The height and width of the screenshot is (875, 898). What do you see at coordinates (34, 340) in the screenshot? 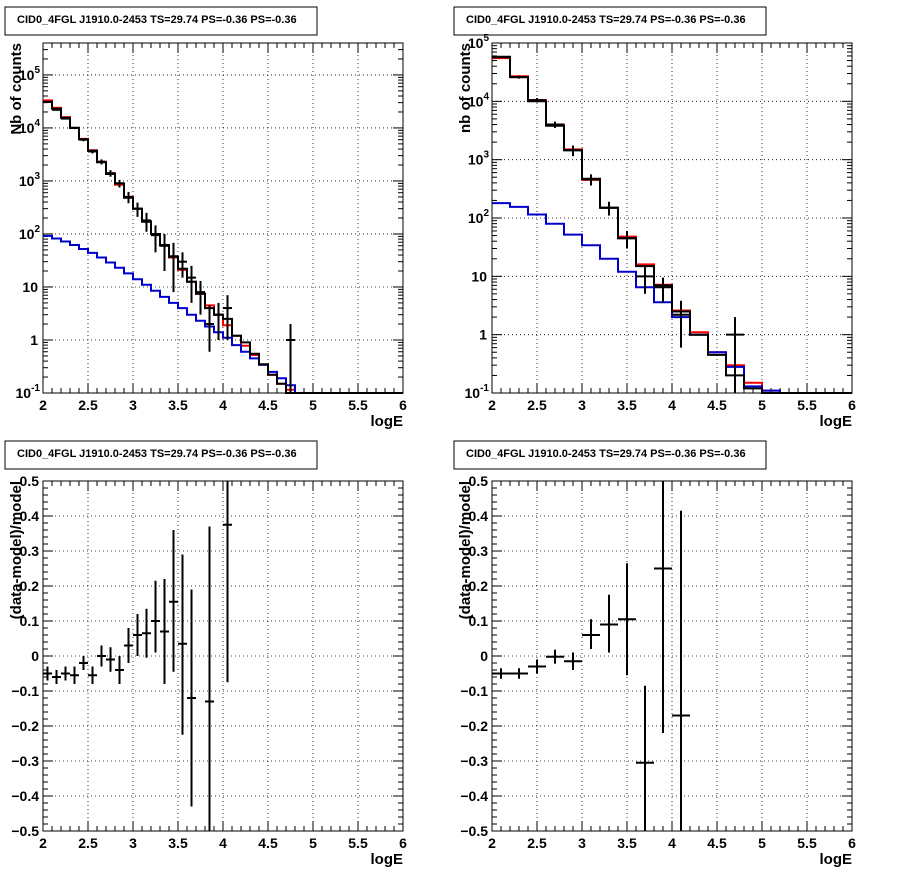
I see `y-tick-label: 1` at bounding box center [34, 340].